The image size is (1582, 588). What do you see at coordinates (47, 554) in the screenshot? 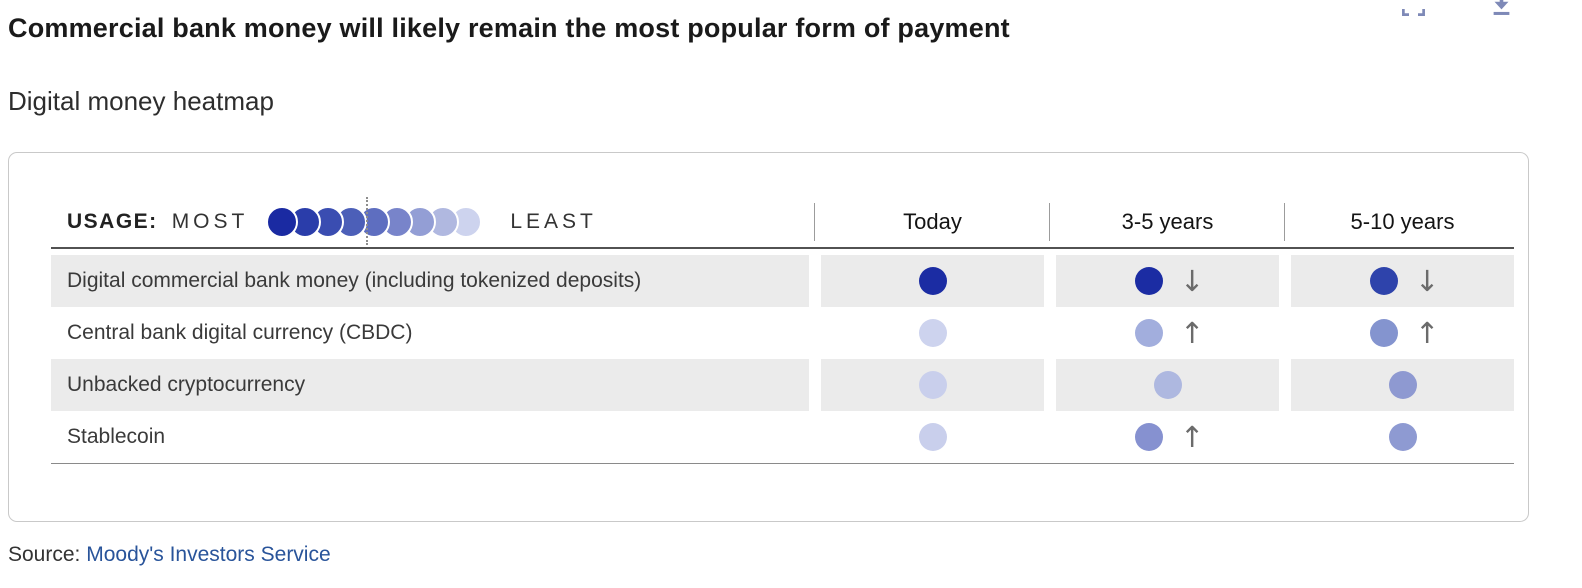
I see `source-prefix: Source:` at bounding box center [47, 554].